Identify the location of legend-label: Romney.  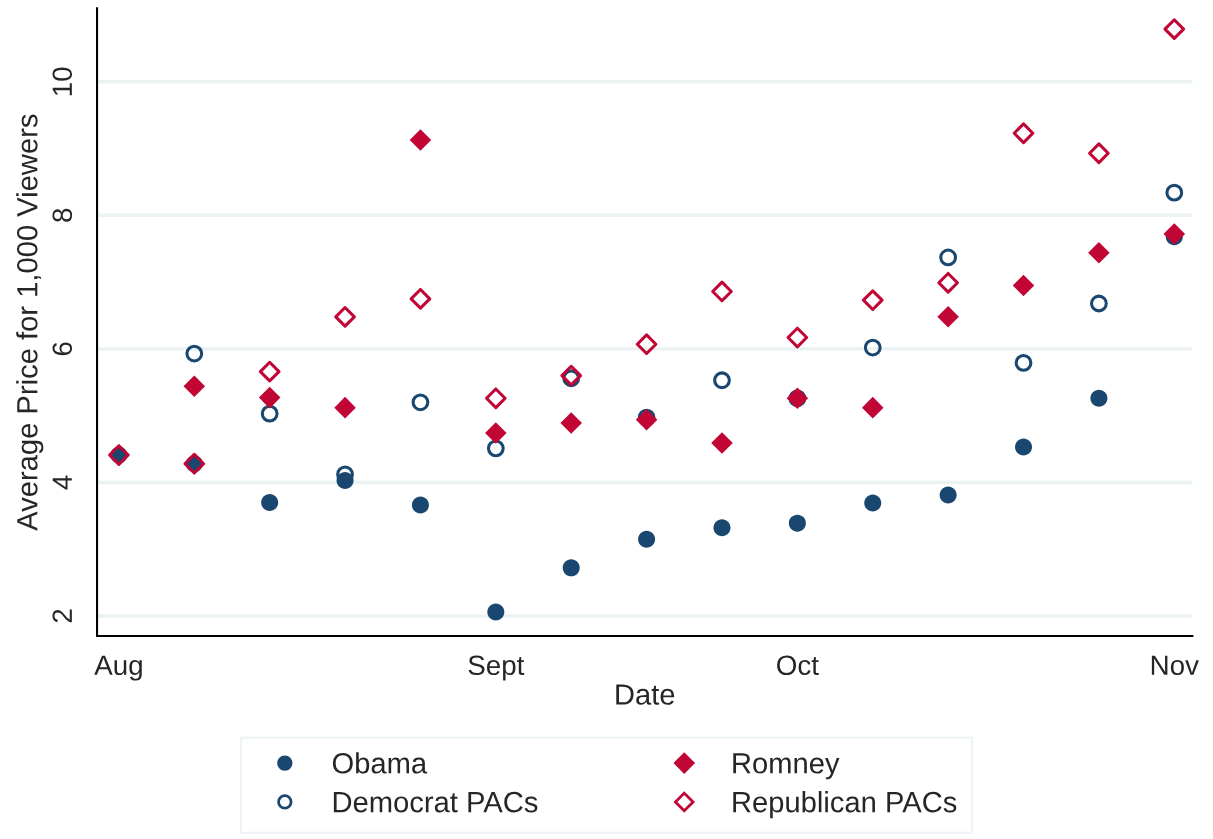
(786, 766).